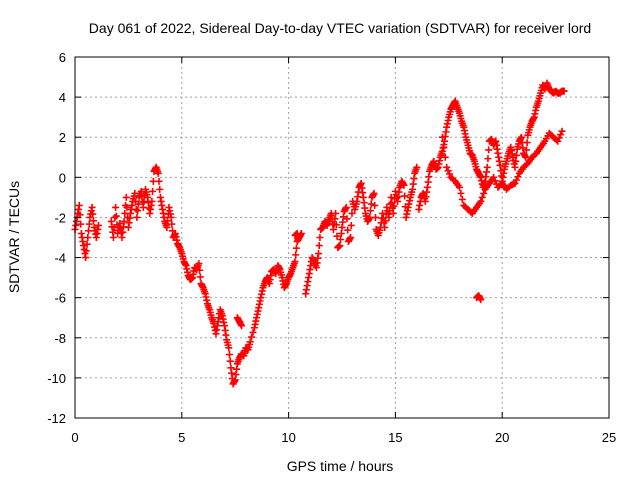  Describe the element at coordinates (74, 437) in the screenshot. I see `x-tick-label: 0` at that location.